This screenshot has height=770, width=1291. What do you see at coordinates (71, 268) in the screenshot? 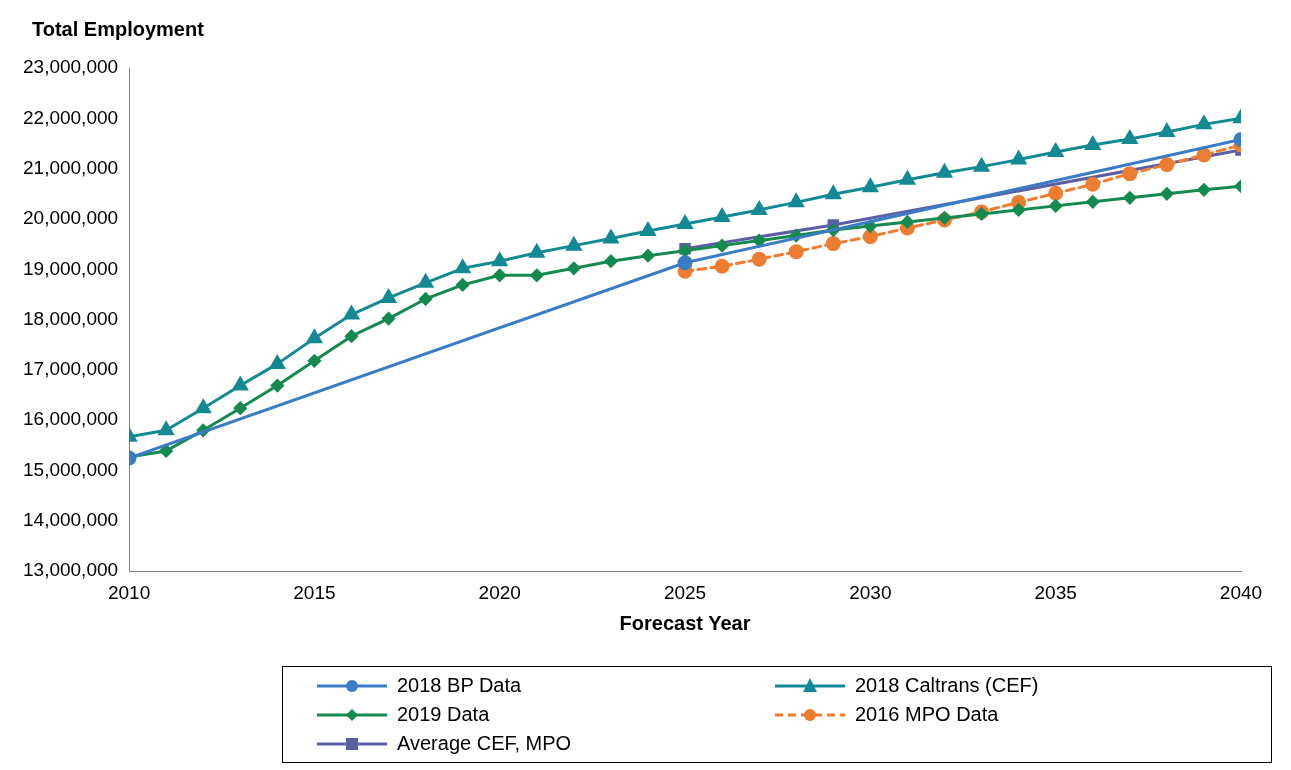
I see `y-tick-label: 19,000,000` at bounding box center [71, 268].